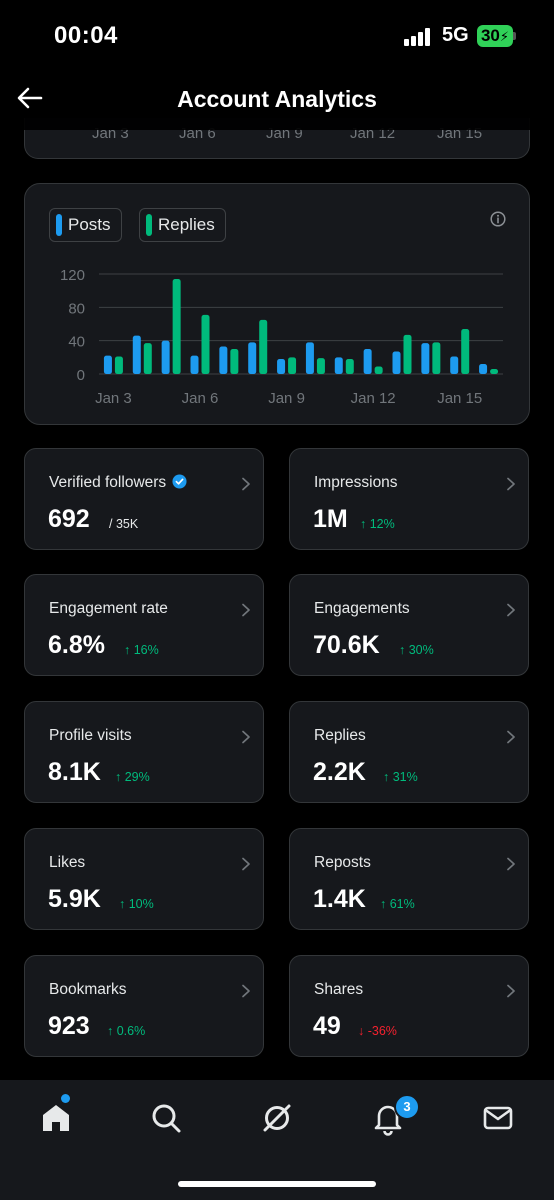 The image size is (554, 1200). Describe the element at coordinates (498, 219) in the screenshot. I see `info-icon` at that location.